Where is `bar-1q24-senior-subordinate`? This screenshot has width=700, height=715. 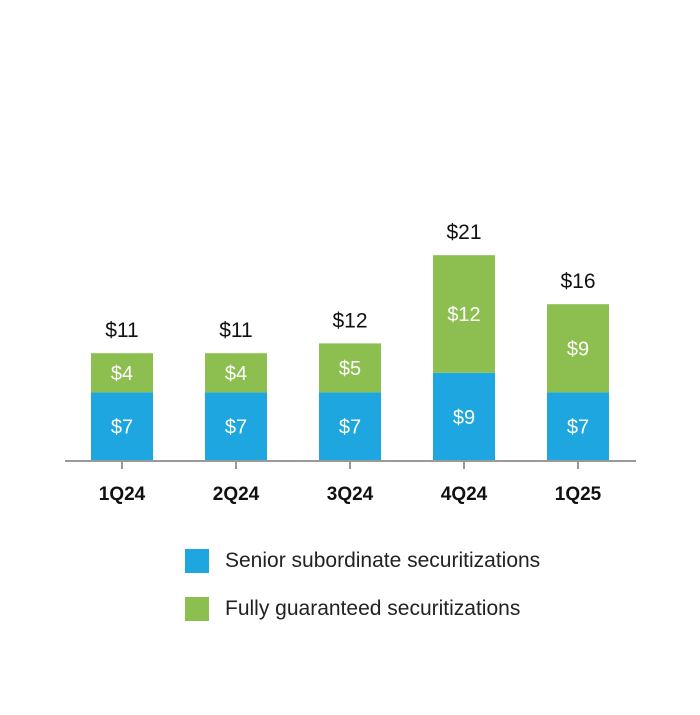 bar-1q24-senior-subordinate is located at coordinates (122, 426).